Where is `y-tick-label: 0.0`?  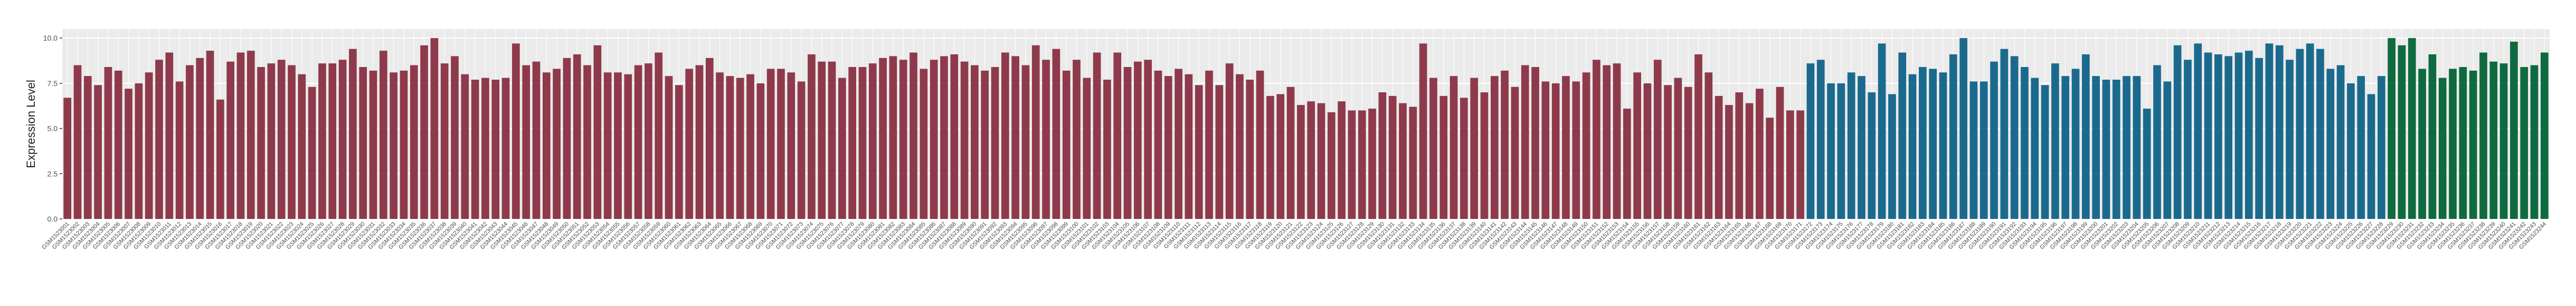
y-tick-label: 0.0 is located at coordinates (53, 219).